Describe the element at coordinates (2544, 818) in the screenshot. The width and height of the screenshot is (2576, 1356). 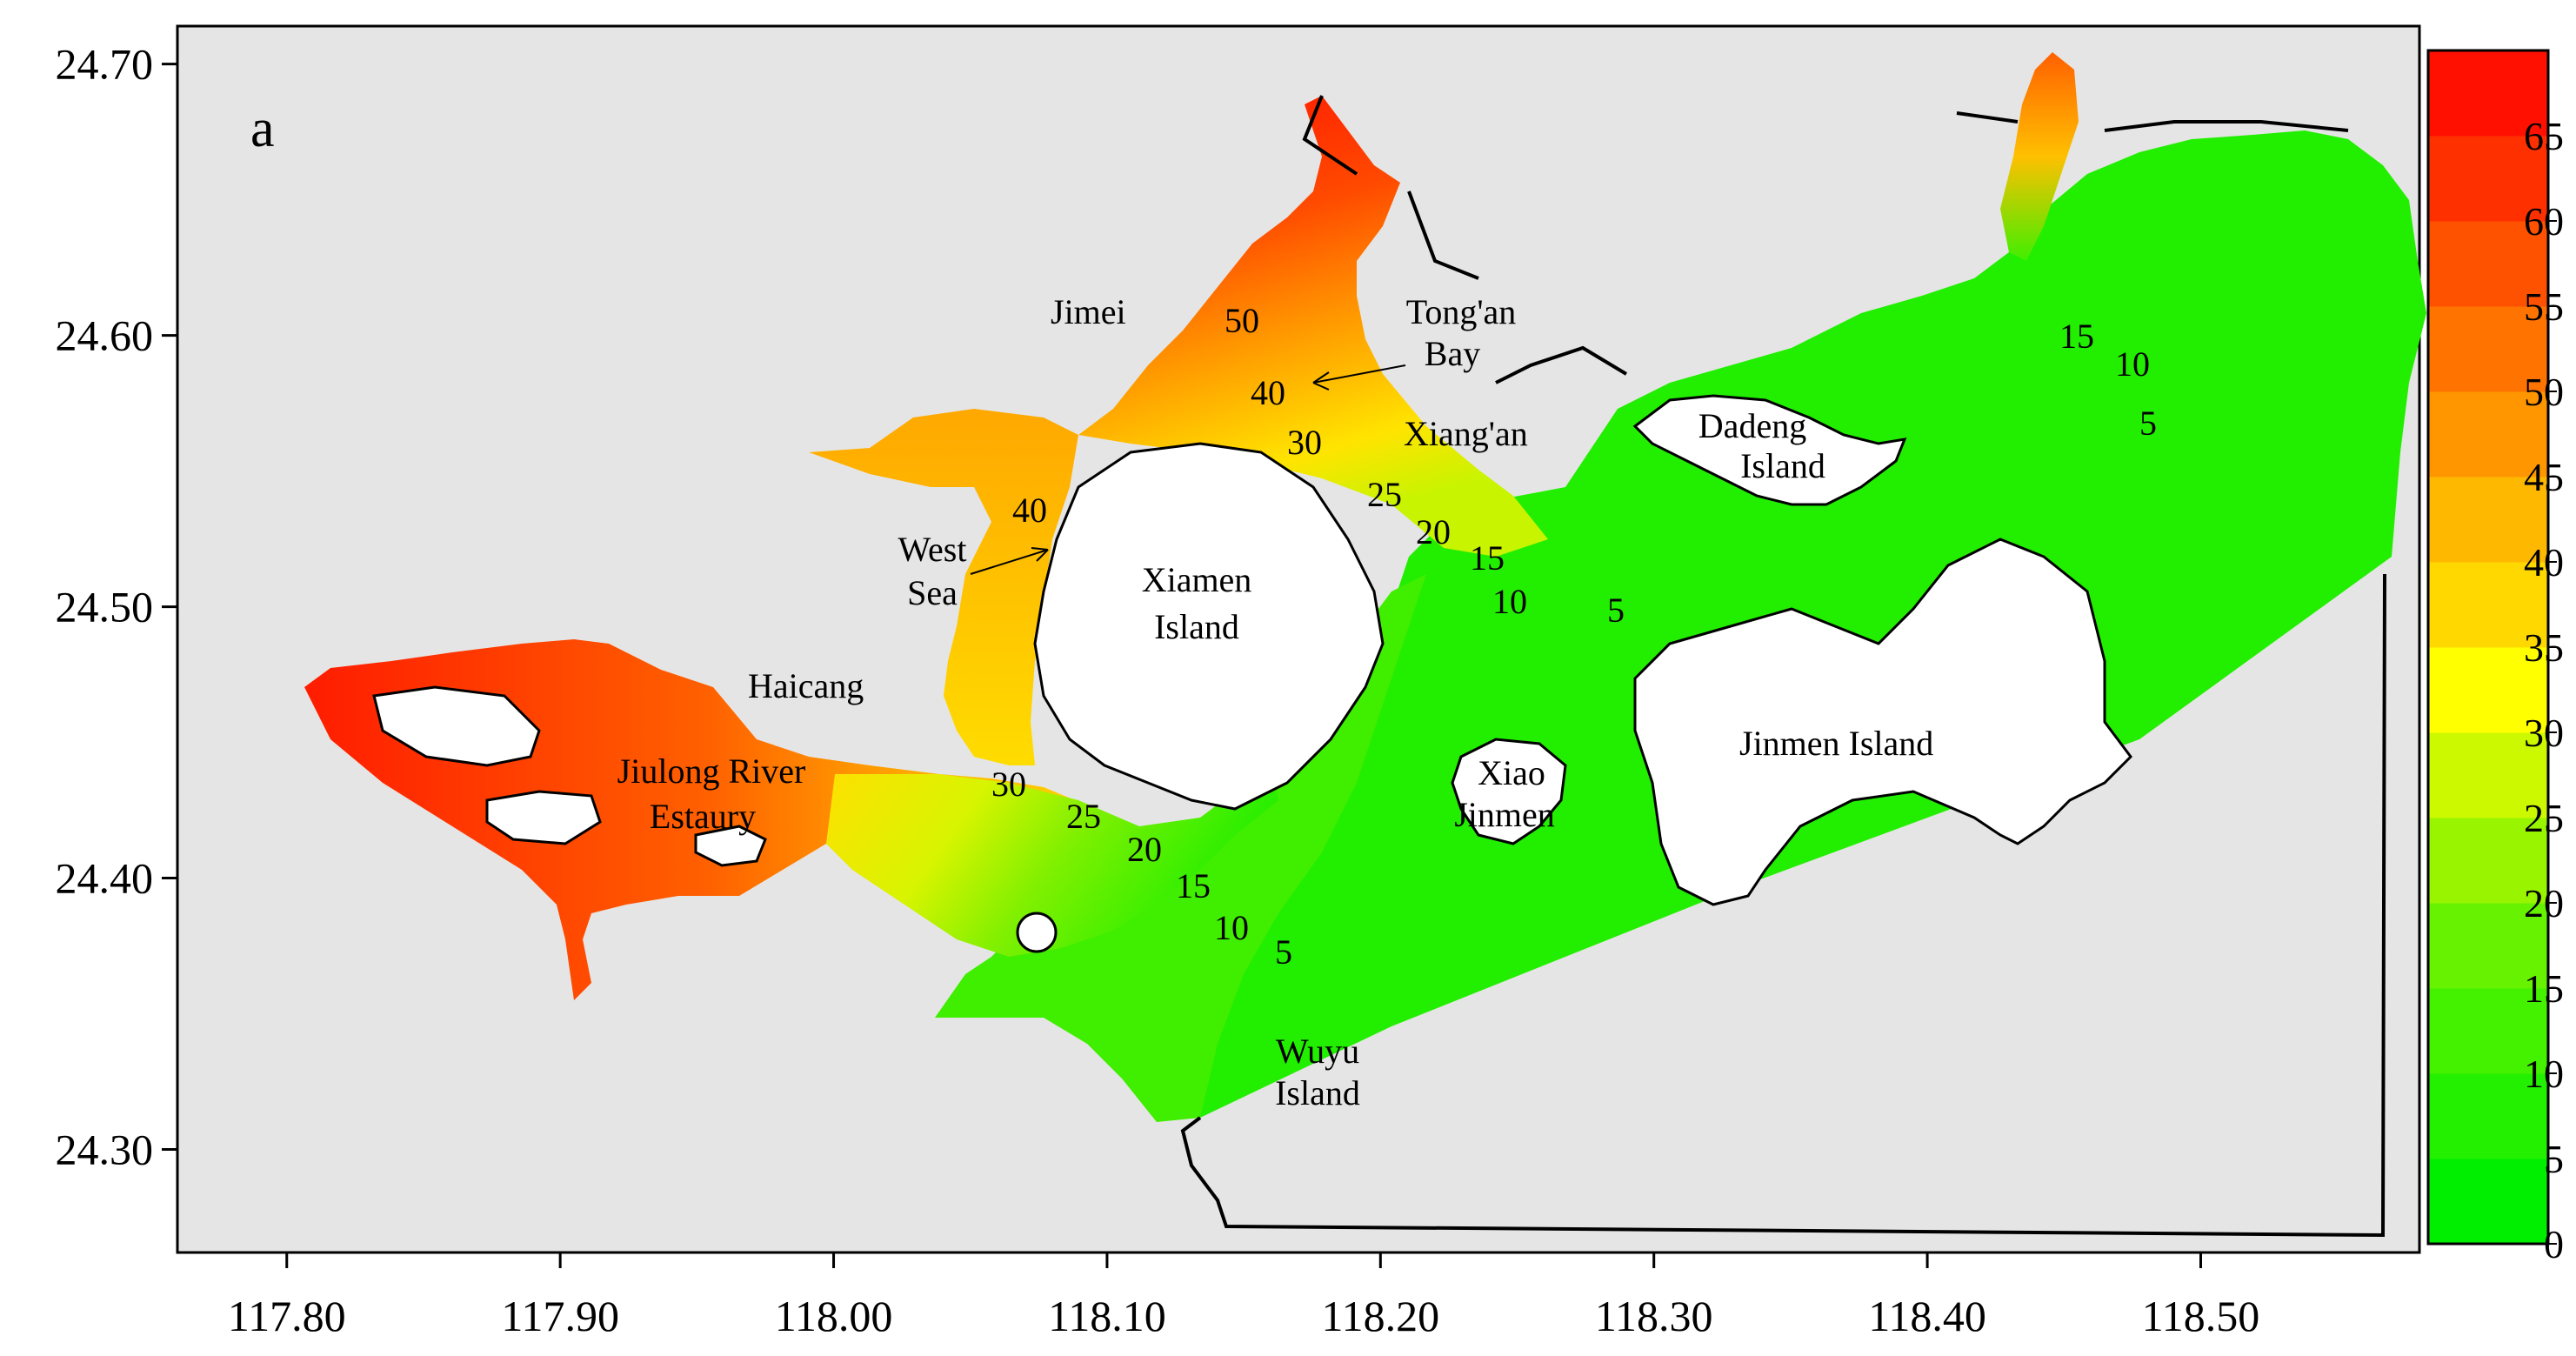
I see `colorbar-label: 25` at that location.